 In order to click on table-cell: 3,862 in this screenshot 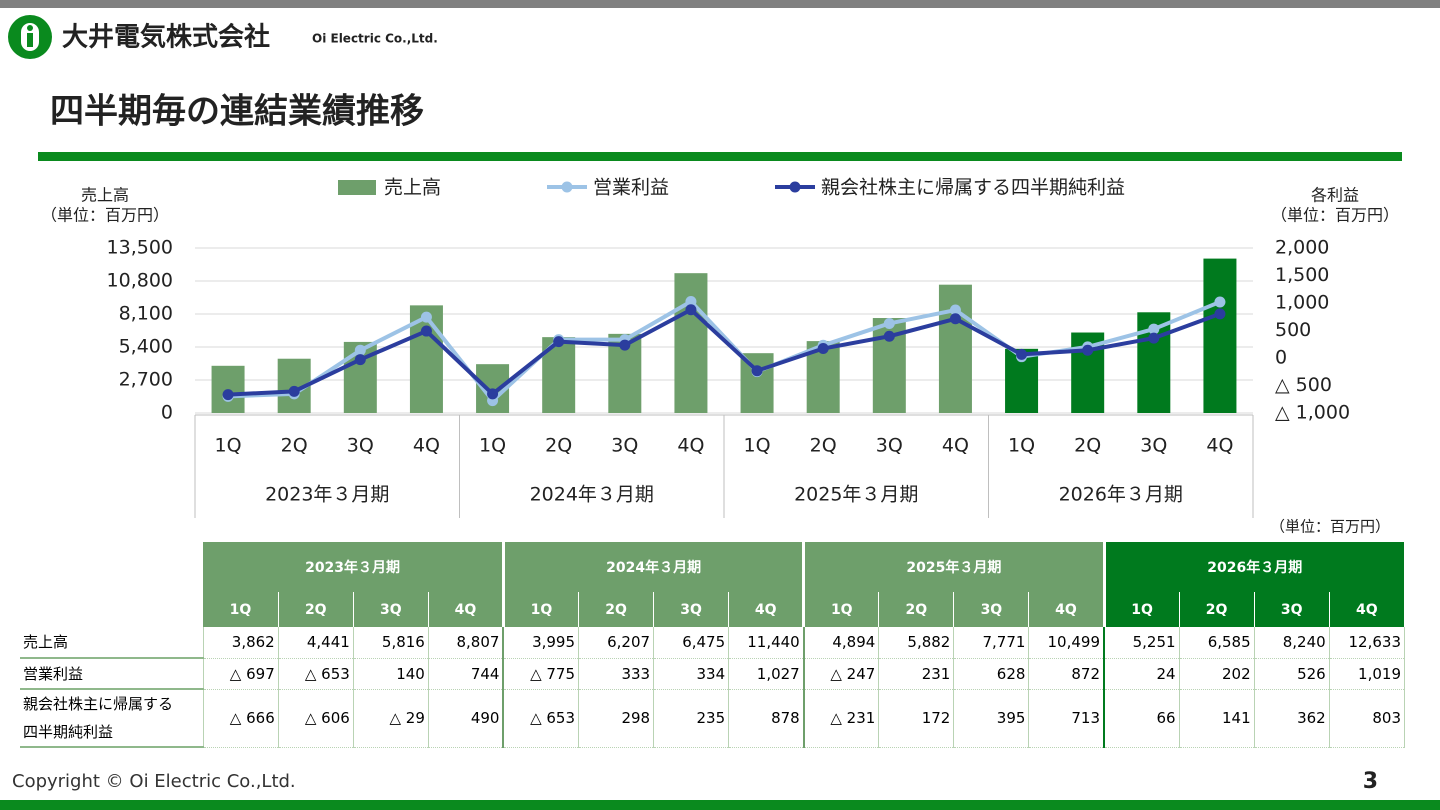, I will do `click(240, 643)`.